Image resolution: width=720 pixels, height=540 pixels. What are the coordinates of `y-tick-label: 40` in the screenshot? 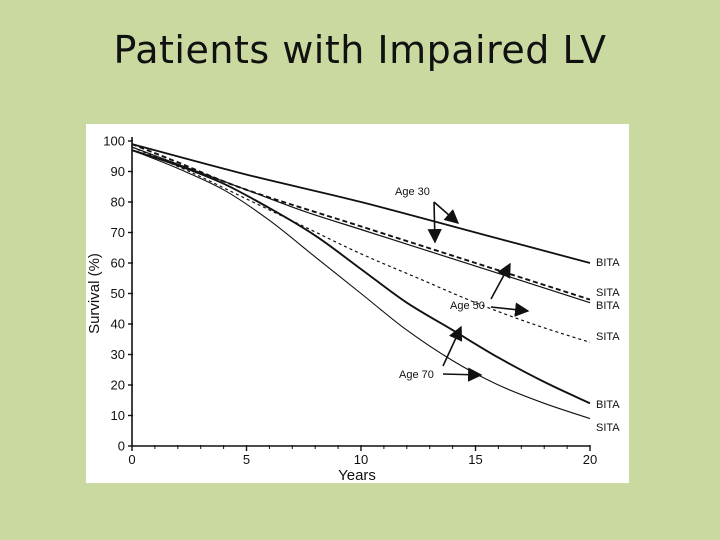 It's located at (118, 324).